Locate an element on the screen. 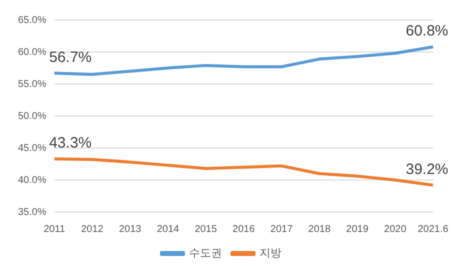  x-tick-label: 2016 is located at coordinates (244, 229).